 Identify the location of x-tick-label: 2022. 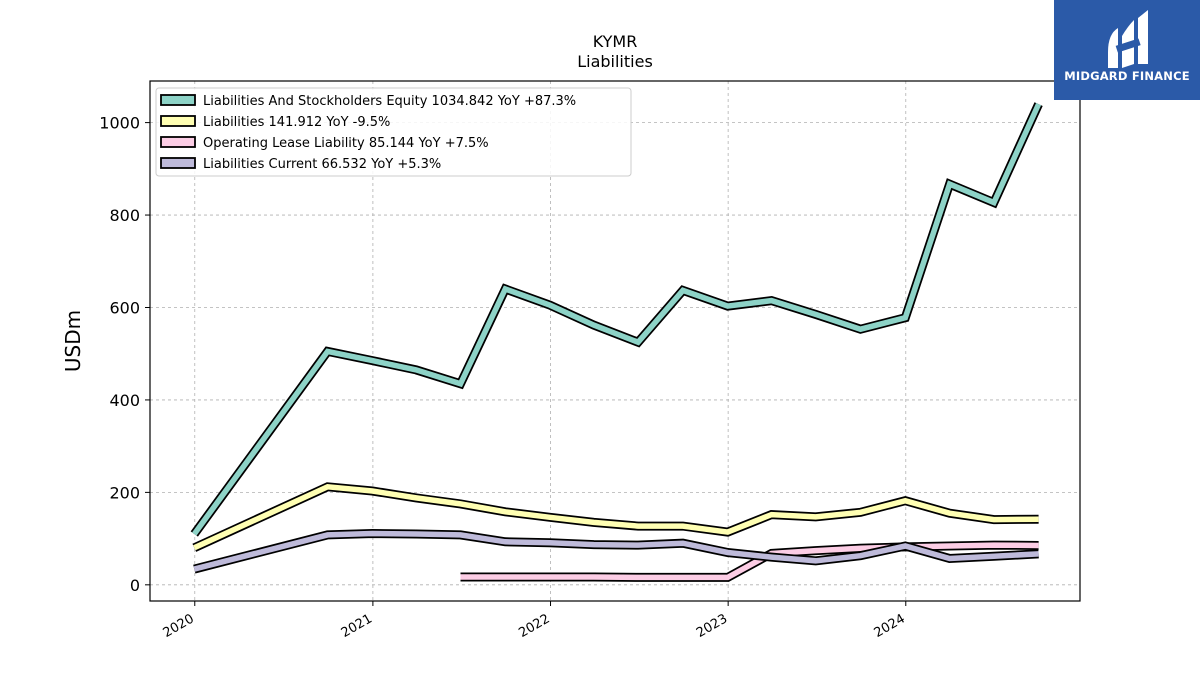
(534, 626).